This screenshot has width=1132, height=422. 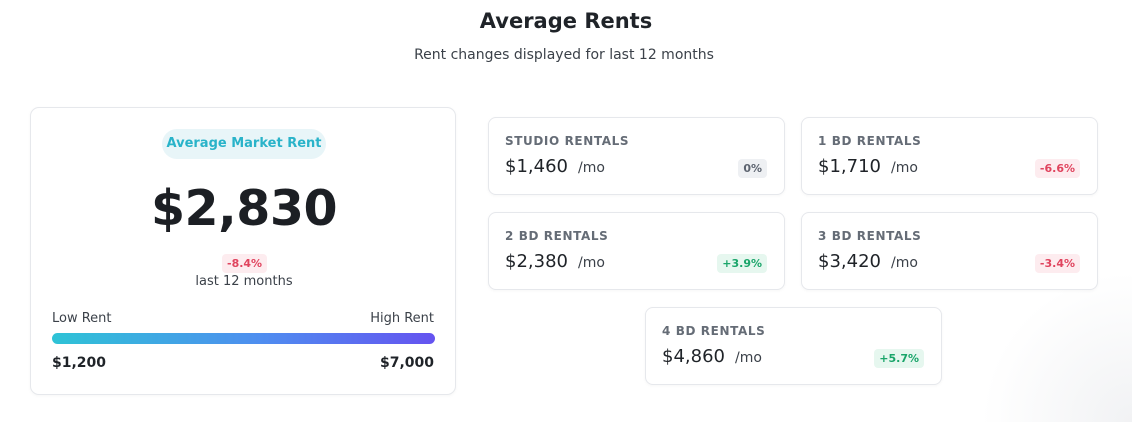 What do you see at coordinates (536, 166) in the screenshot?
I see `rental-price-value: $1,460` at bounding box center [536, 166].